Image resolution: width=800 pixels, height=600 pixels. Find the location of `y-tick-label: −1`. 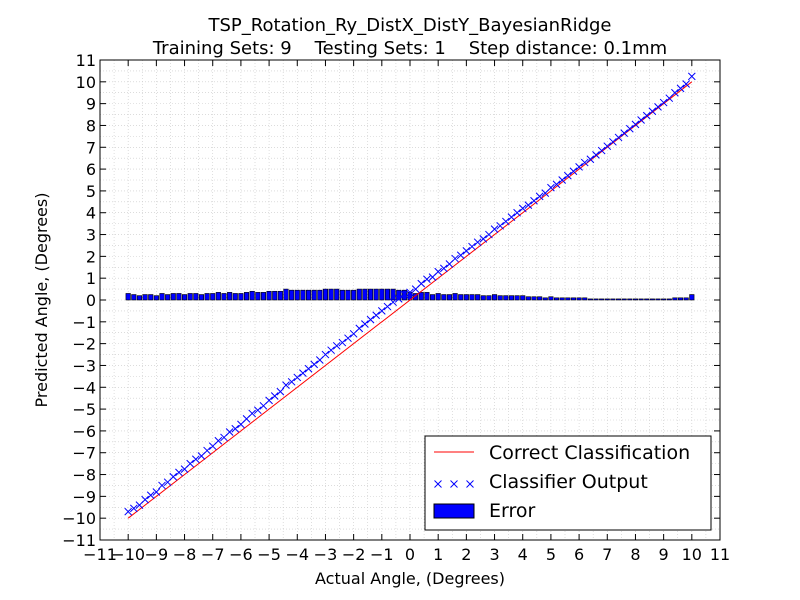

y-tick-label: −1 is located at coordinates (84, 322).